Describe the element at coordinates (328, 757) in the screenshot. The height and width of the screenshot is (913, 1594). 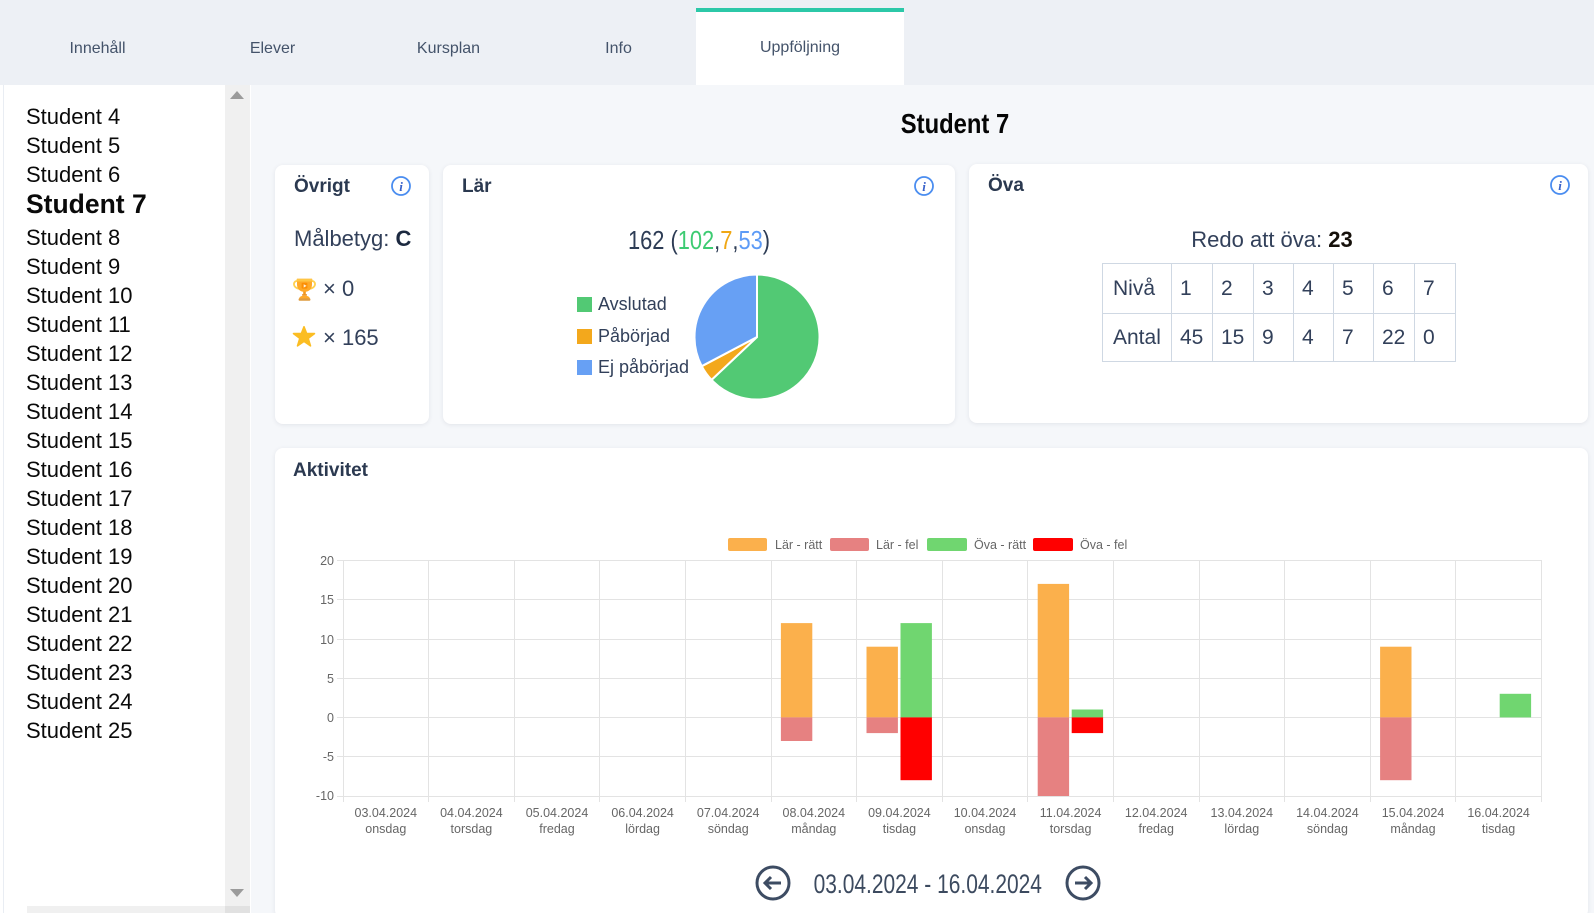
I see `svg-text: -5` at that location.